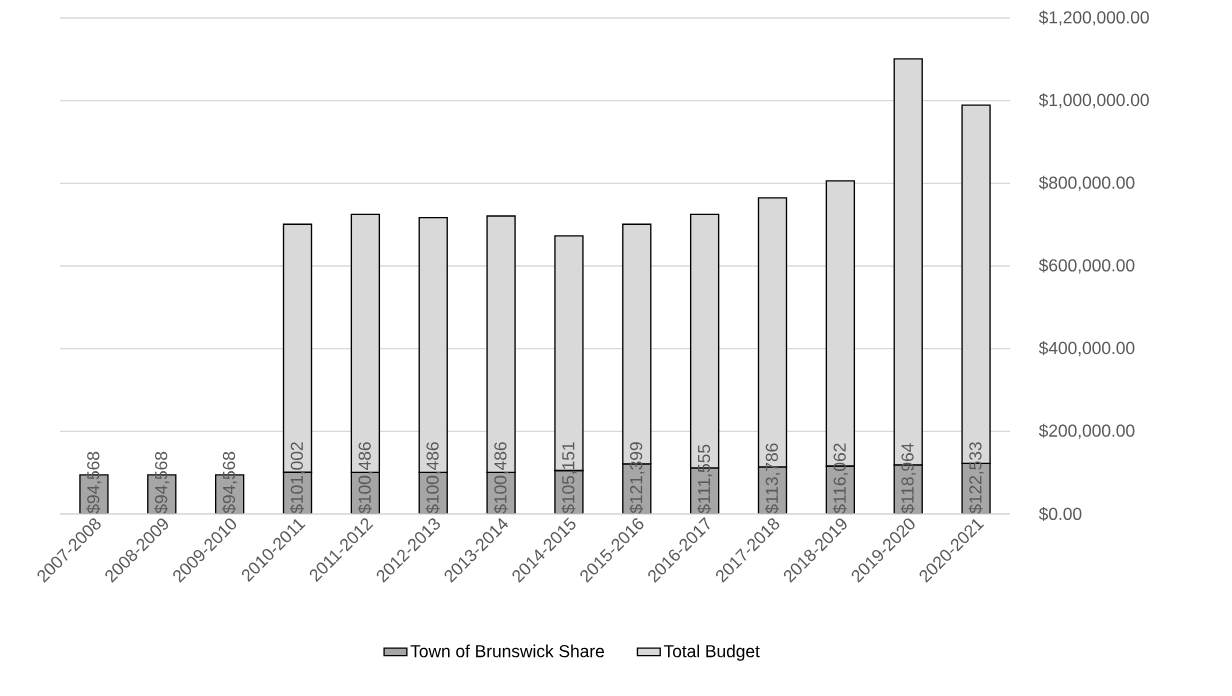  What do you see at coordinates (840, 478) in the screenshot?
I see `data-label: $116,062` at bounding box center [840, 478].